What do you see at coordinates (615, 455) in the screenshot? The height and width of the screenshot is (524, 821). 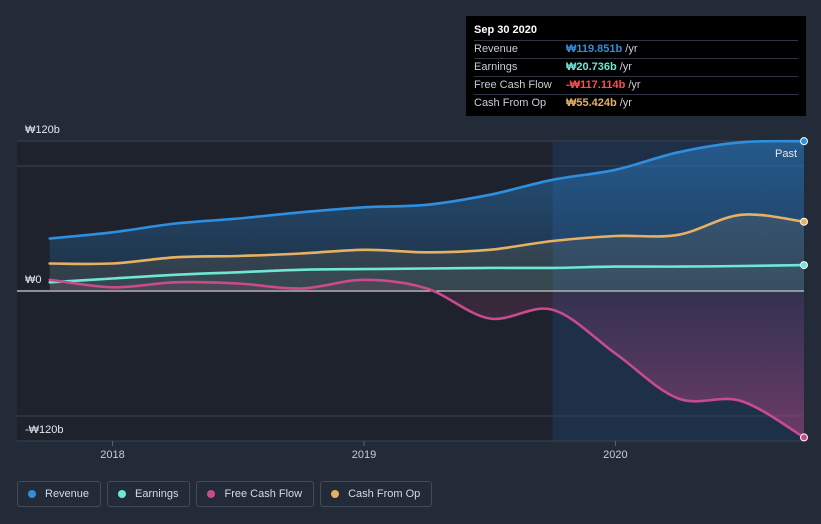 I see `x-tick-label: 2020` at bounding box center [615, 455].